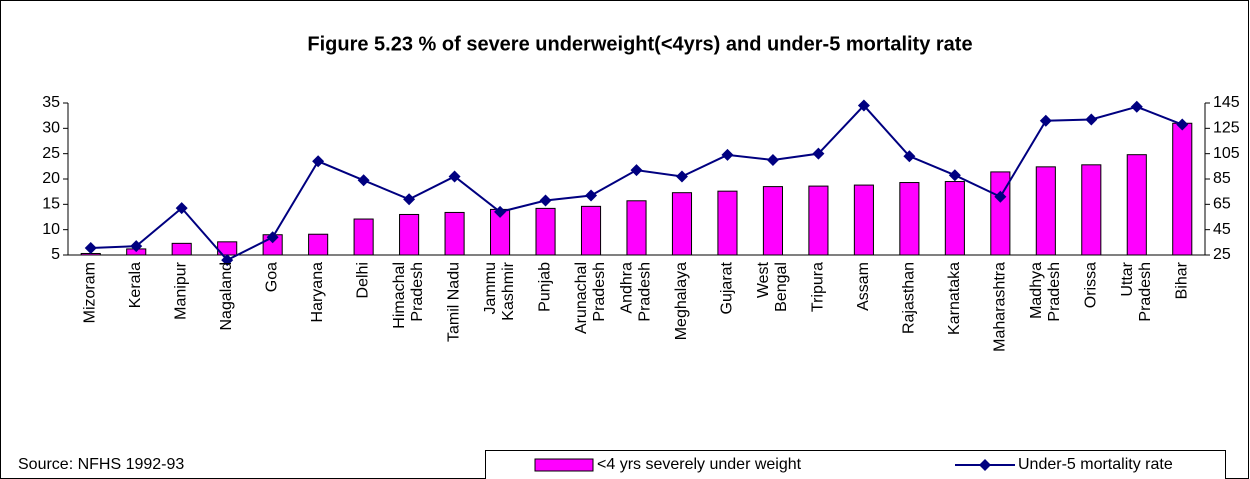 The image size is (1250, 479). What do you see at coordinates (772, 286) in the screenshot?
I see `x-tick-label: WestBengal` at bounding box center [772, 286].